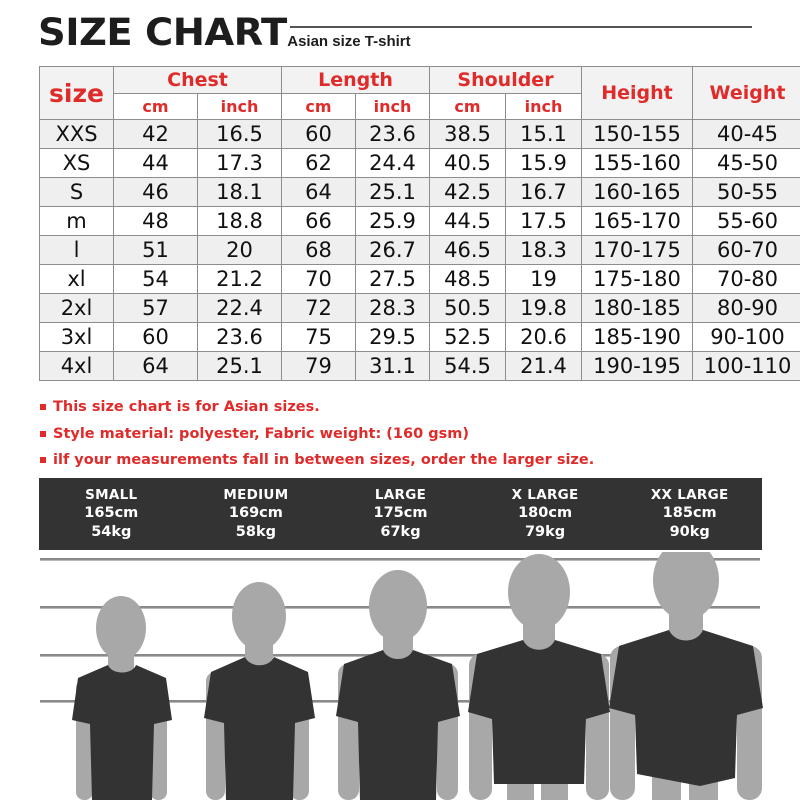 The height and width of the screenshot is (800, 800). What do you see at coordinates (419, 134) in the screenshot?
I see `table-row: XXS 42 16.5 60 23.6 38.5 15.1 150-155 40-45` at bounding box center [419, 134].